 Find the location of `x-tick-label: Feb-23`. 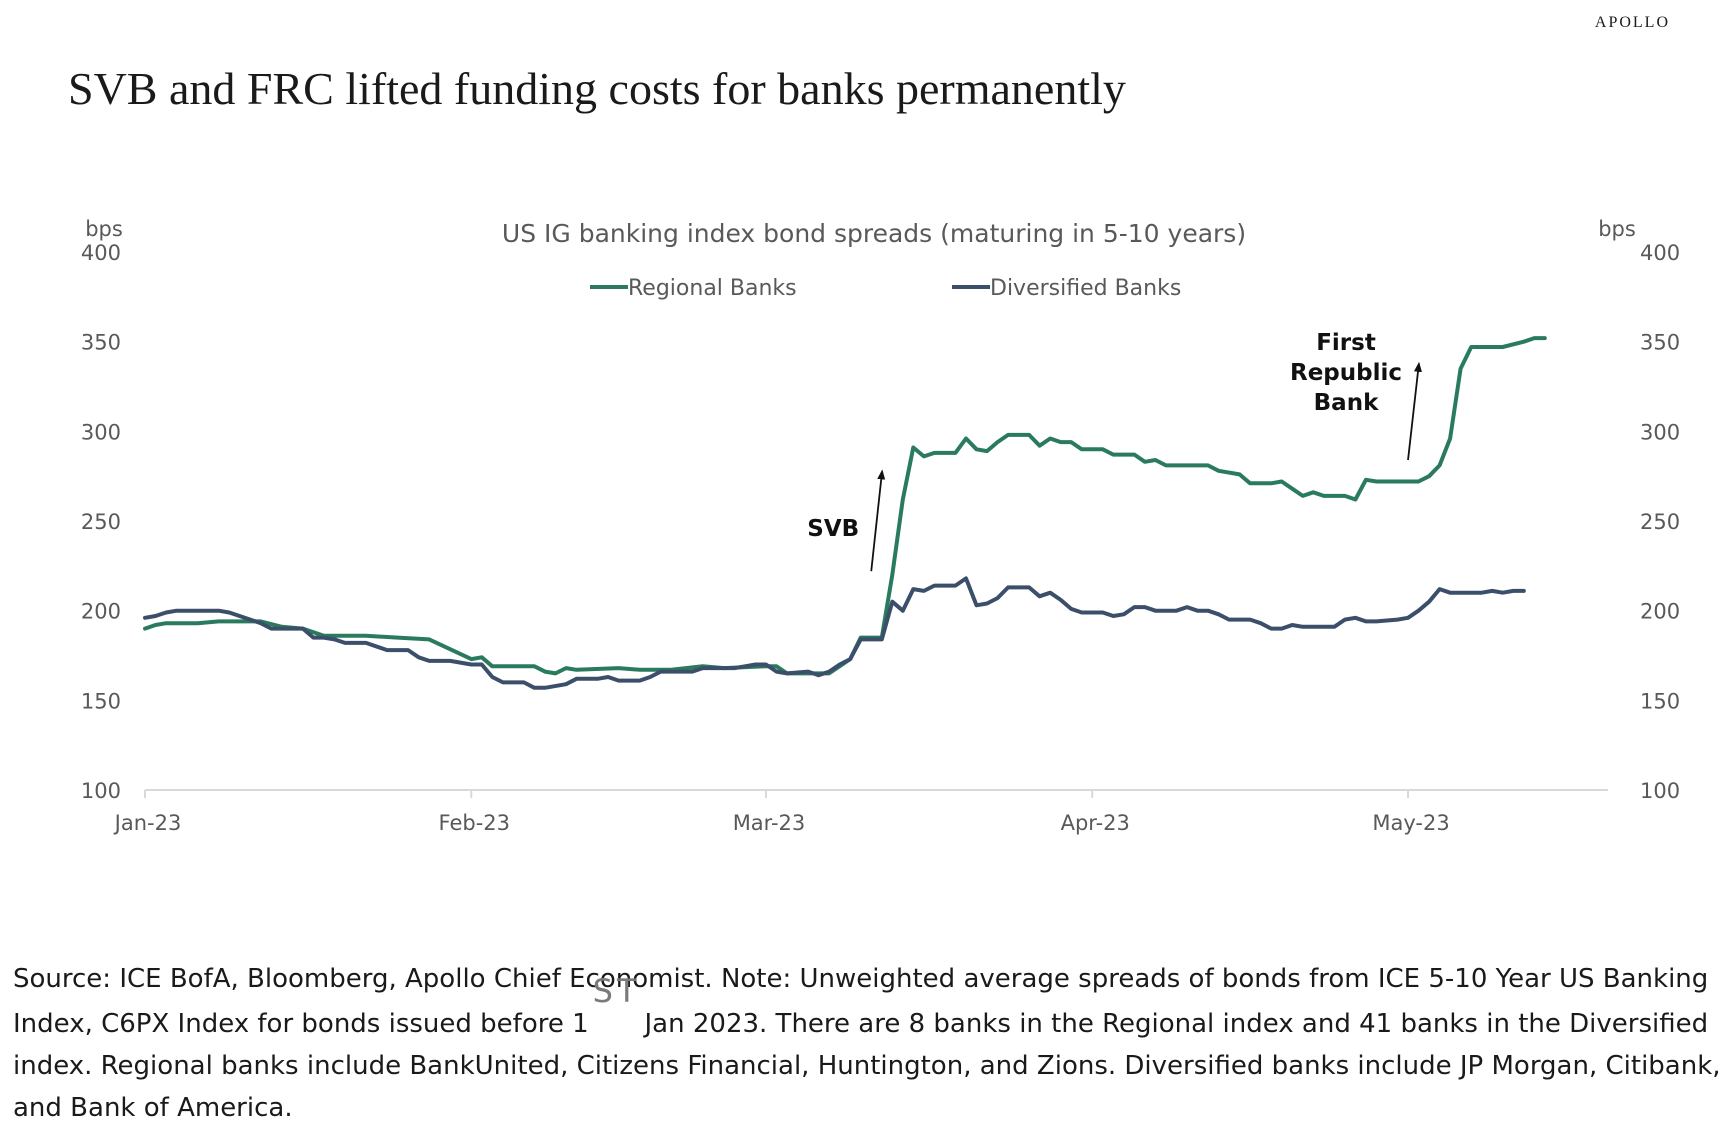

x-tick-label: Feb-23 is located at coordinates (474, 823).